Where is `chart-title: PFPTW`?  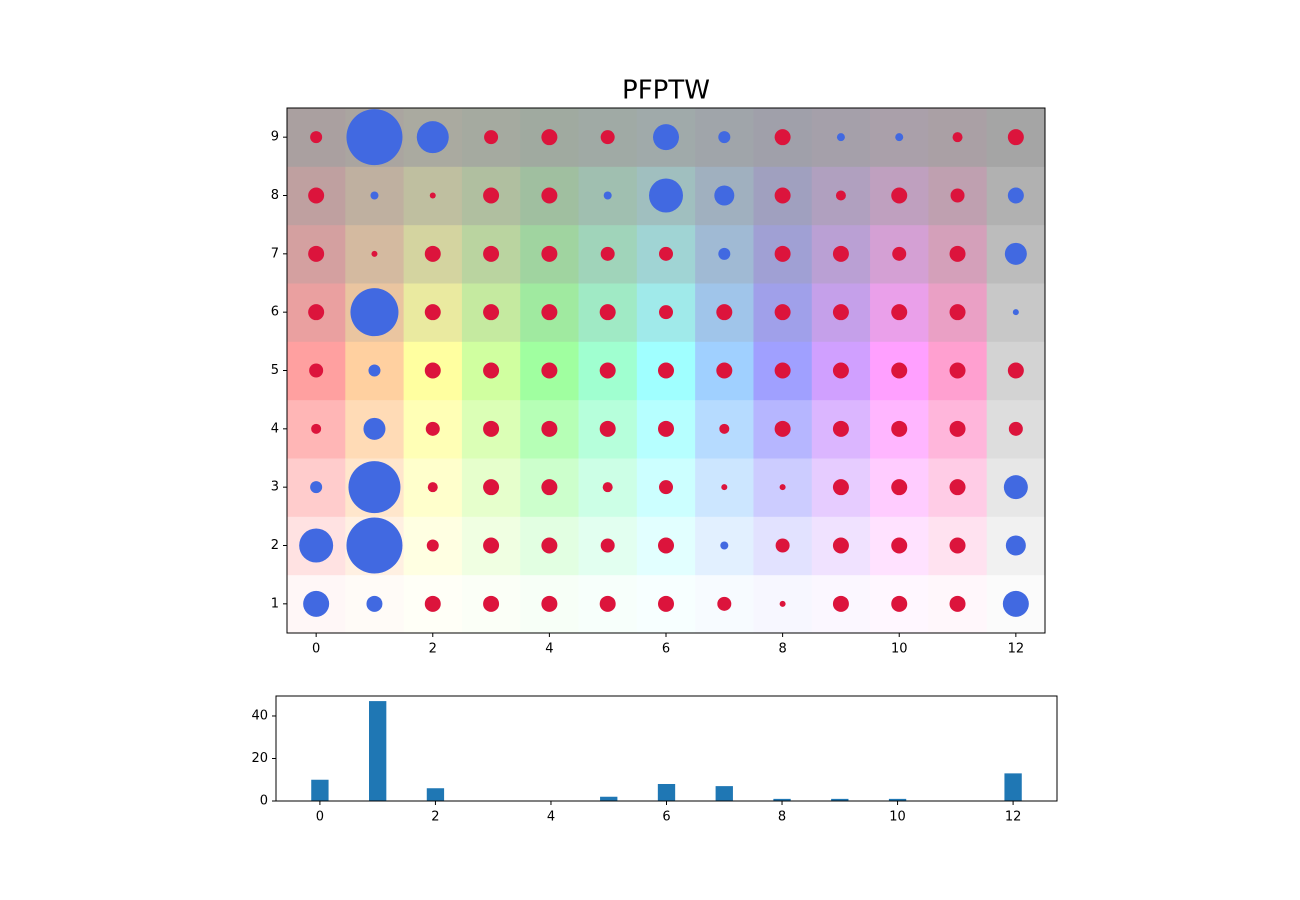 chart-title: PFPTW is located at coordinates (666, 91).